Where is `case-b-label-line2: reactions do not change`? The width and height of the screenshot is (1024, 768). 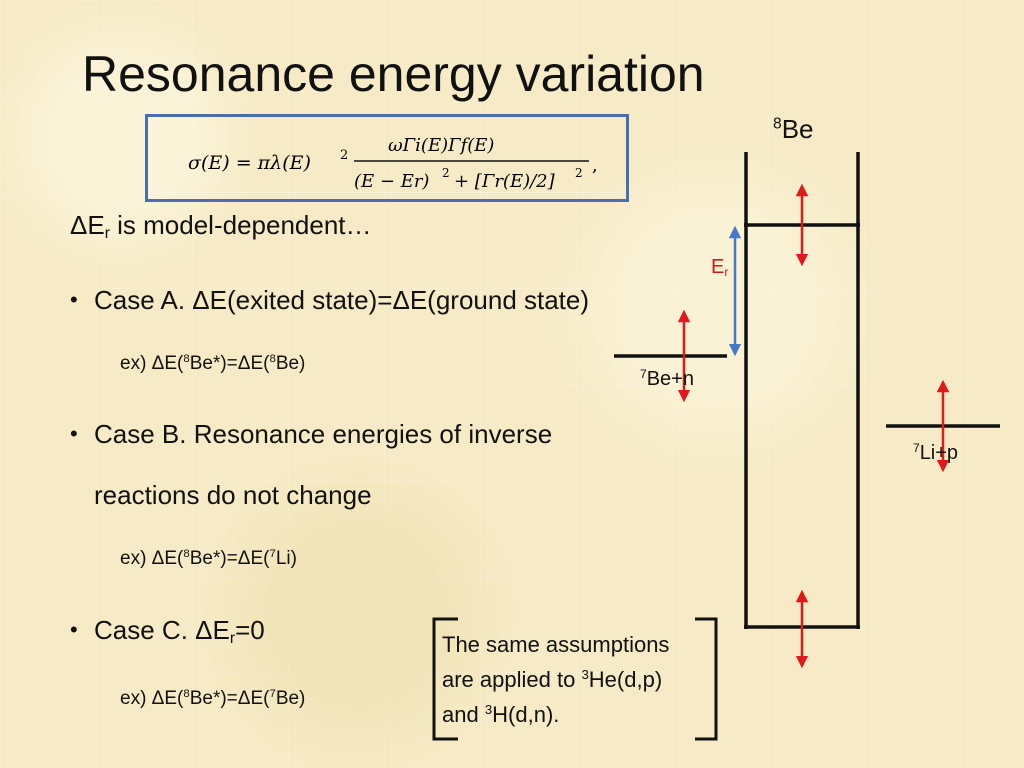
case-b-label-line2: reactions do not change is located at coordinates (233, 495).